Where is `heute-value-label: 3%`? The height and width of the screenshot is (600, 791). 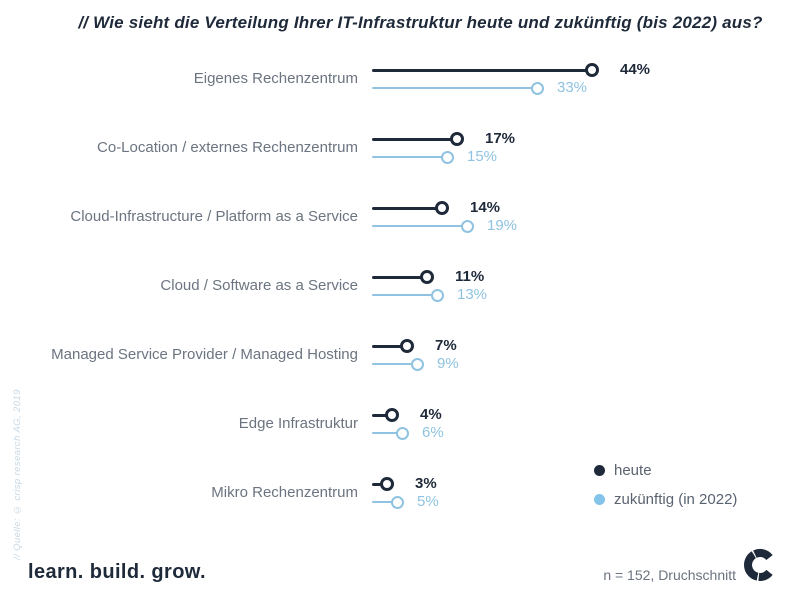 heute-value-label: 3% is located at coordinates (426, 483).